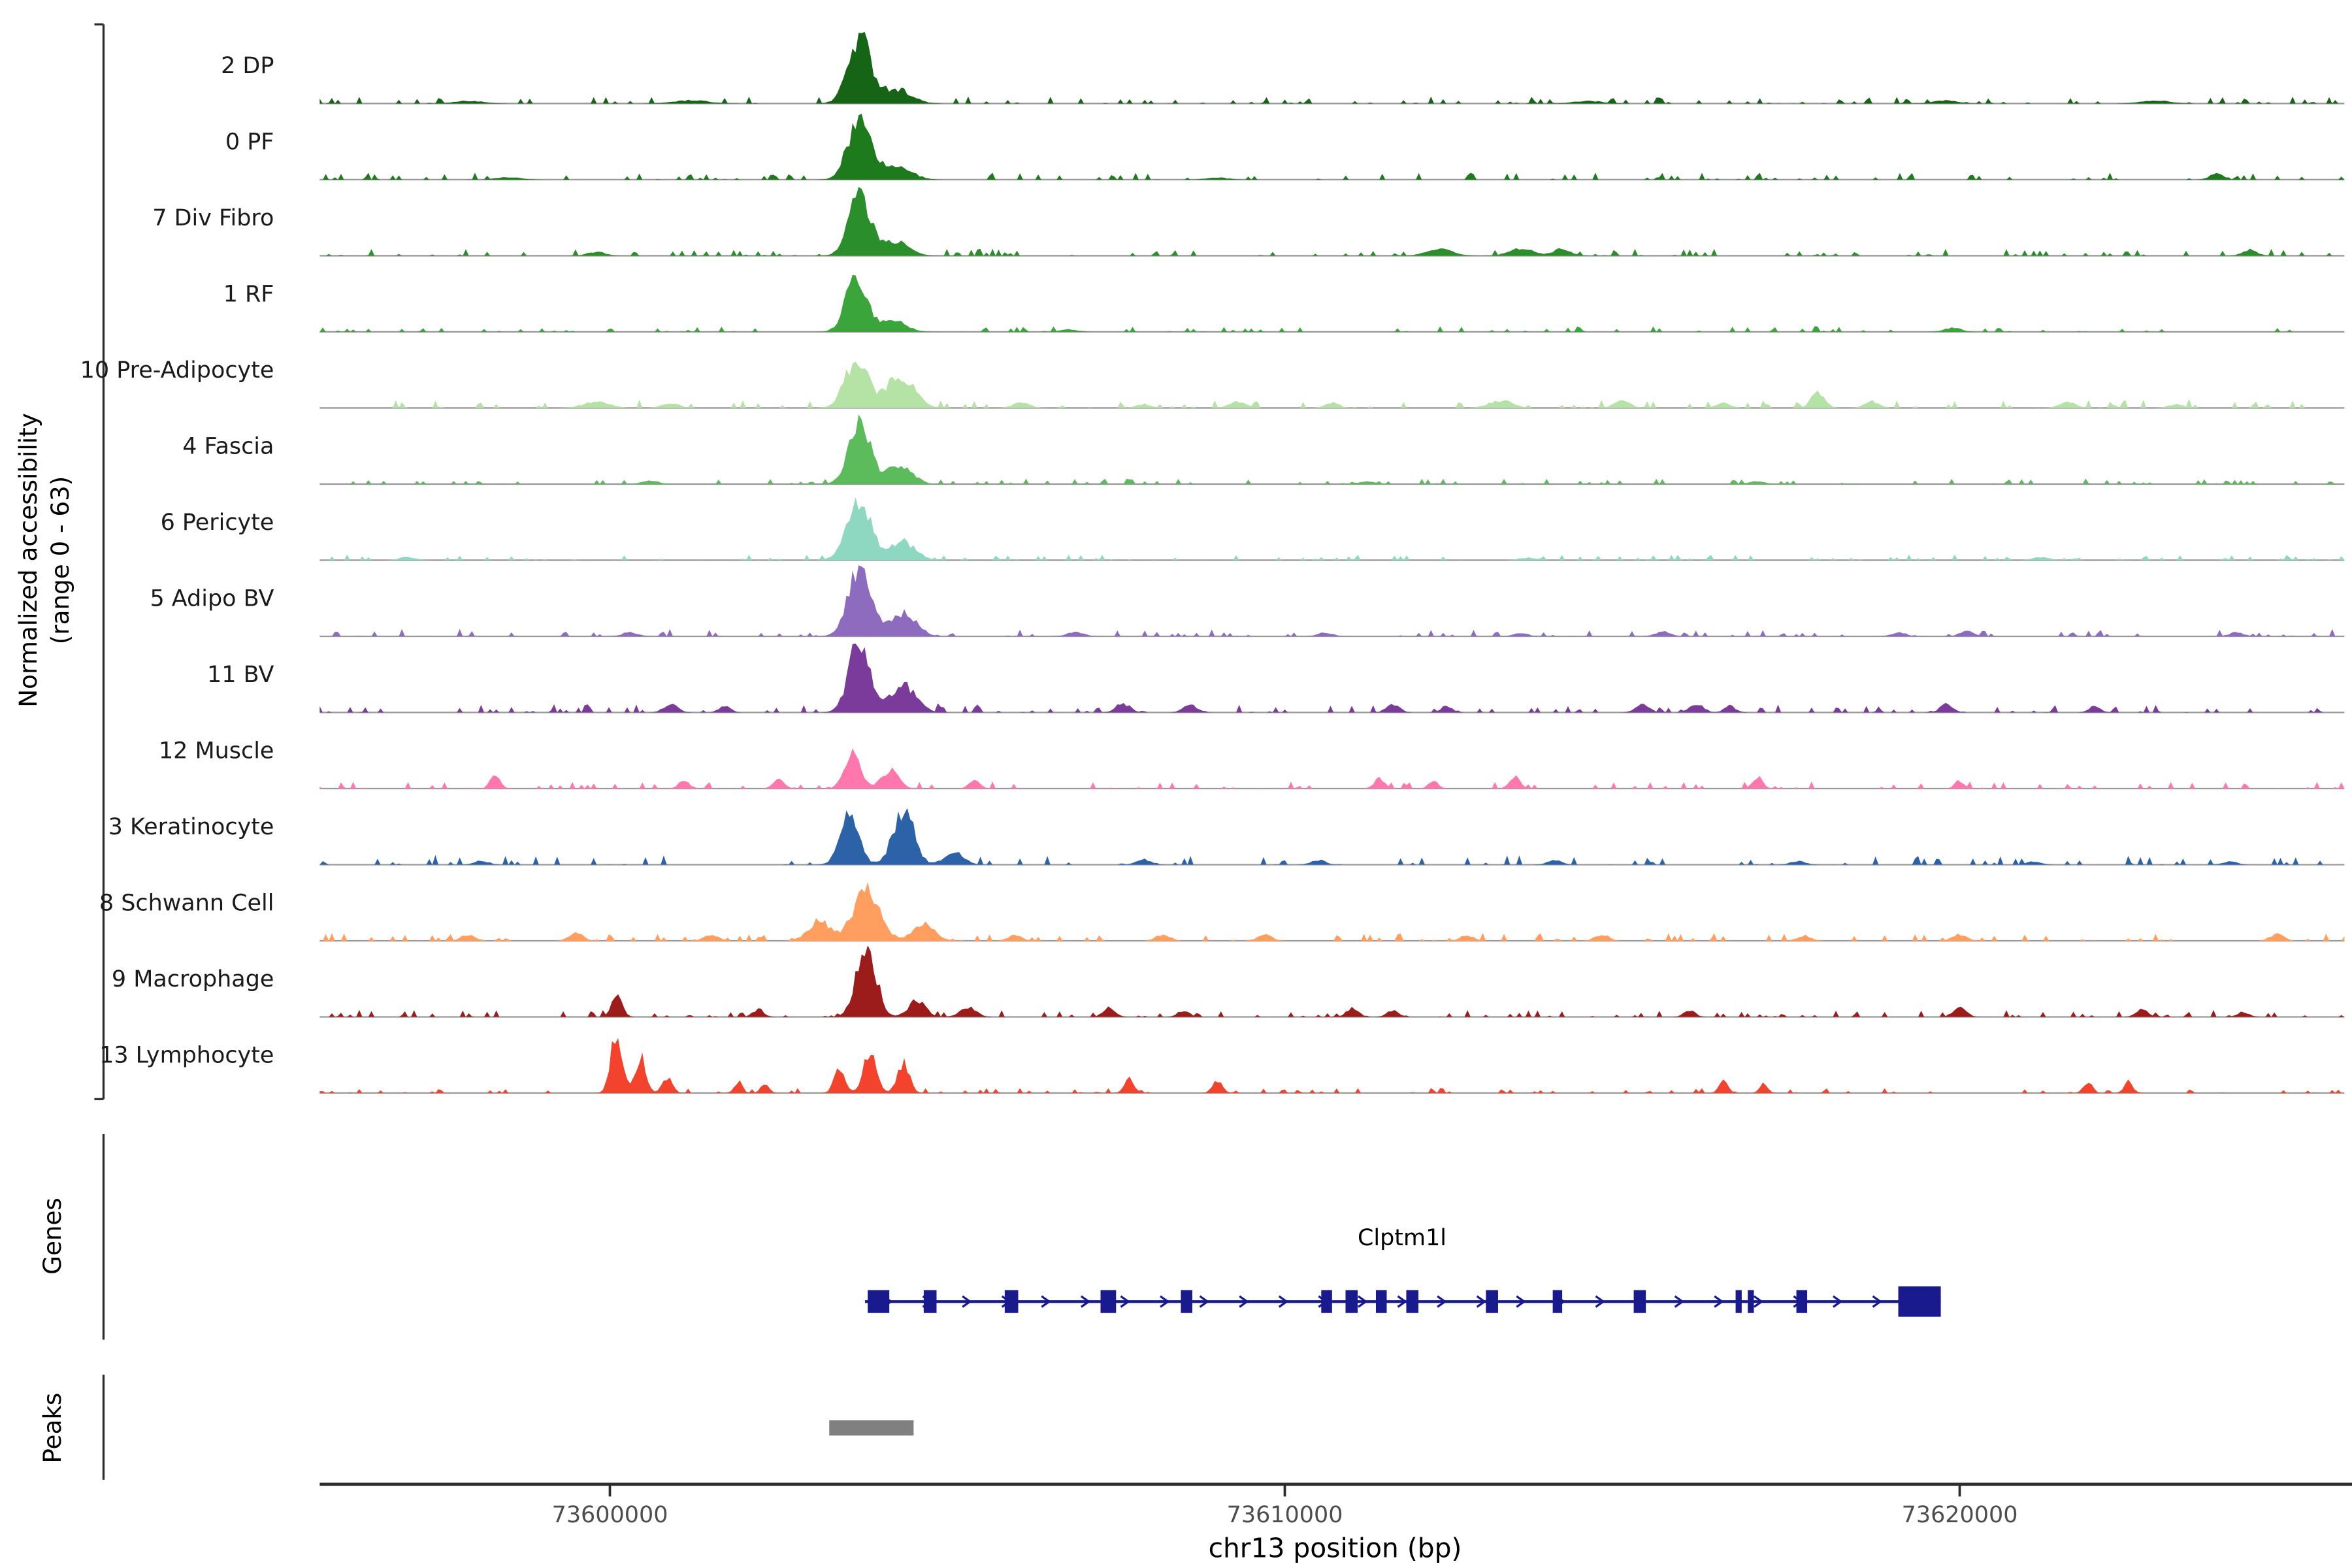  I want to click on track-signal-10-pre-adipocyte, so click(1332, 384).